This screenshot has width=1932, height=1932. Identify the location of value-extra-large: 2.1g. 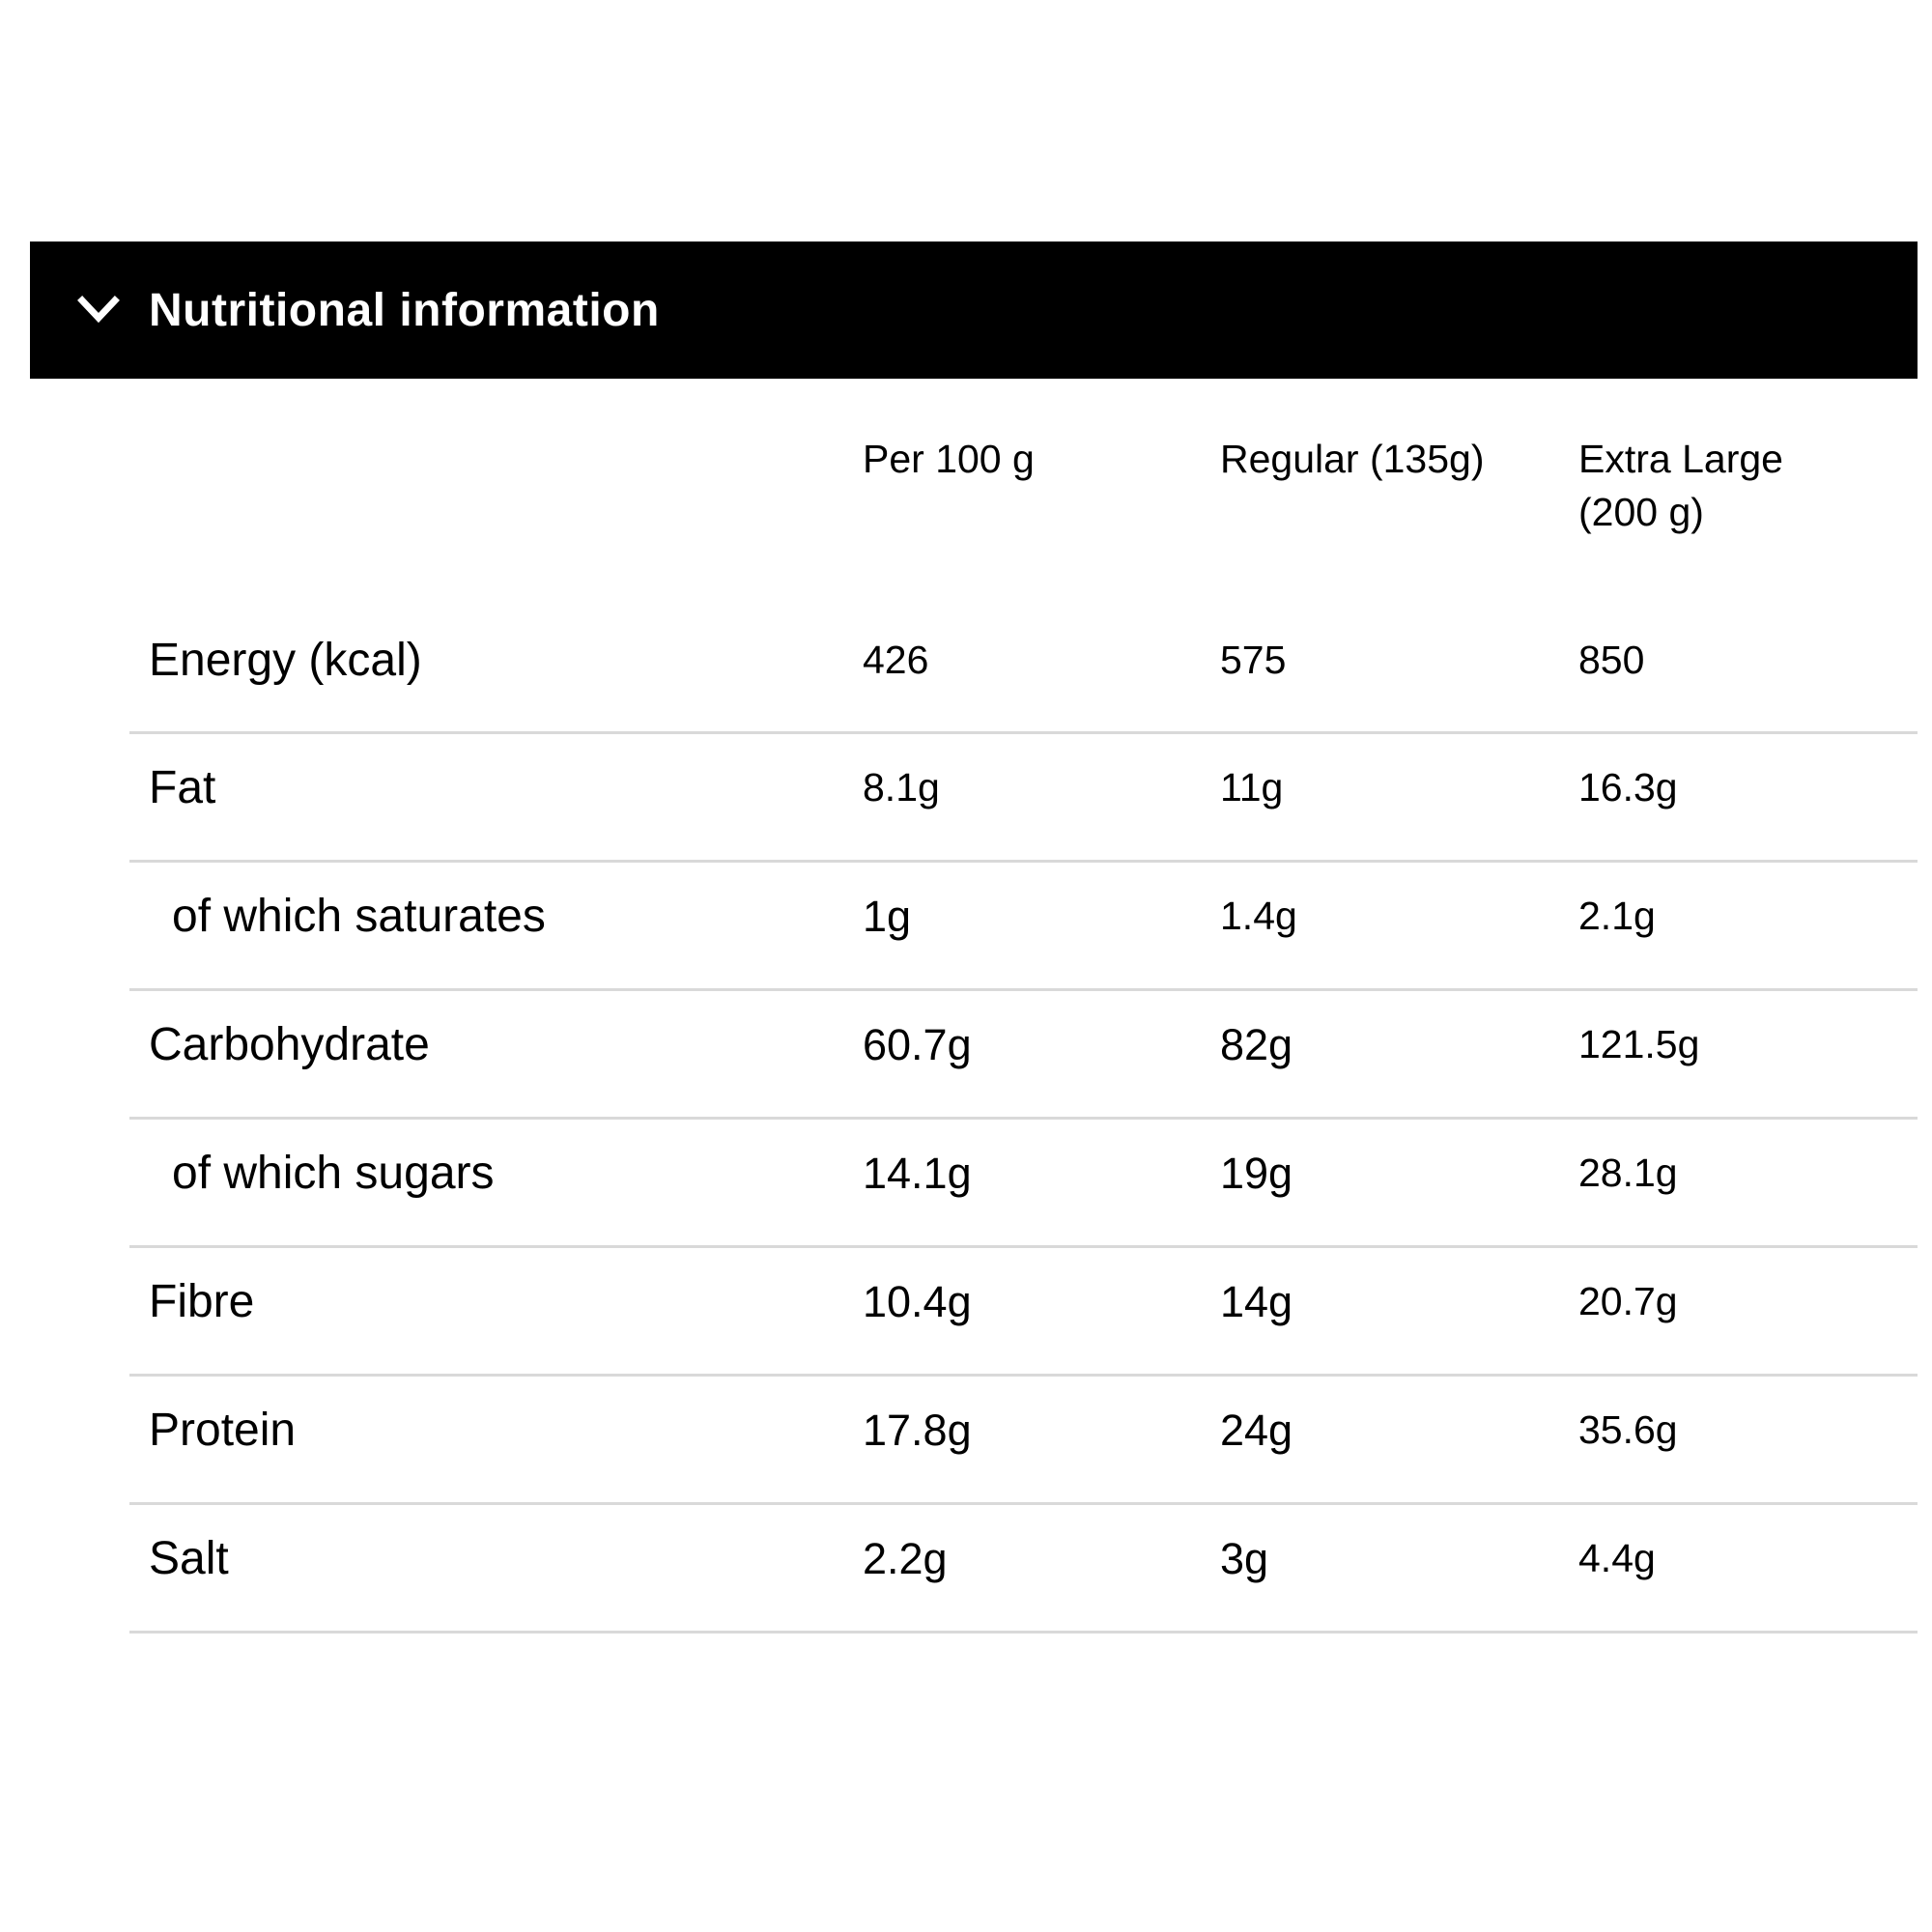
(1617, 916).